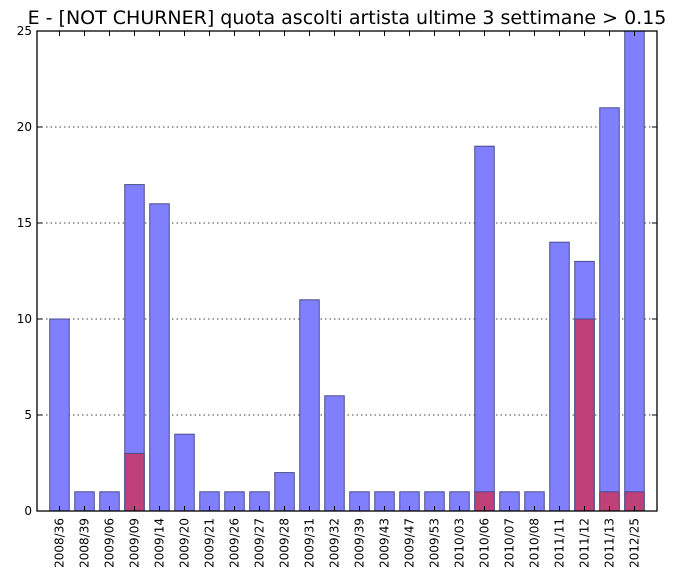 The height and width of the screenshot is (579, 694). I want to click on x-tick-label: 2009/06, so click(110, 543).